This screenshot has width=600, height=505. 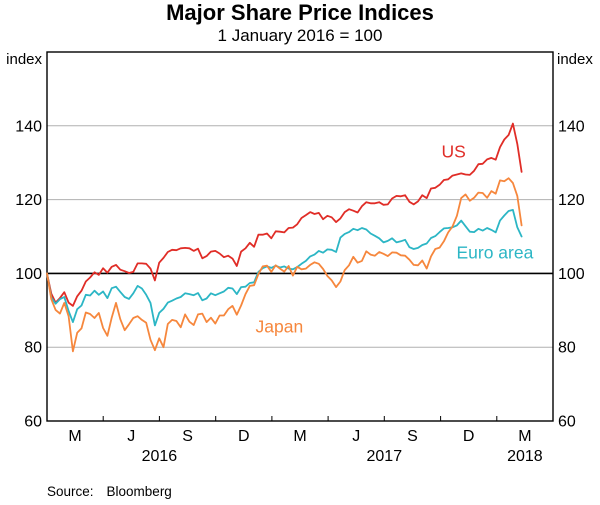 I want to click on y-tick-label-right: 80, so click(x=567, y=348).